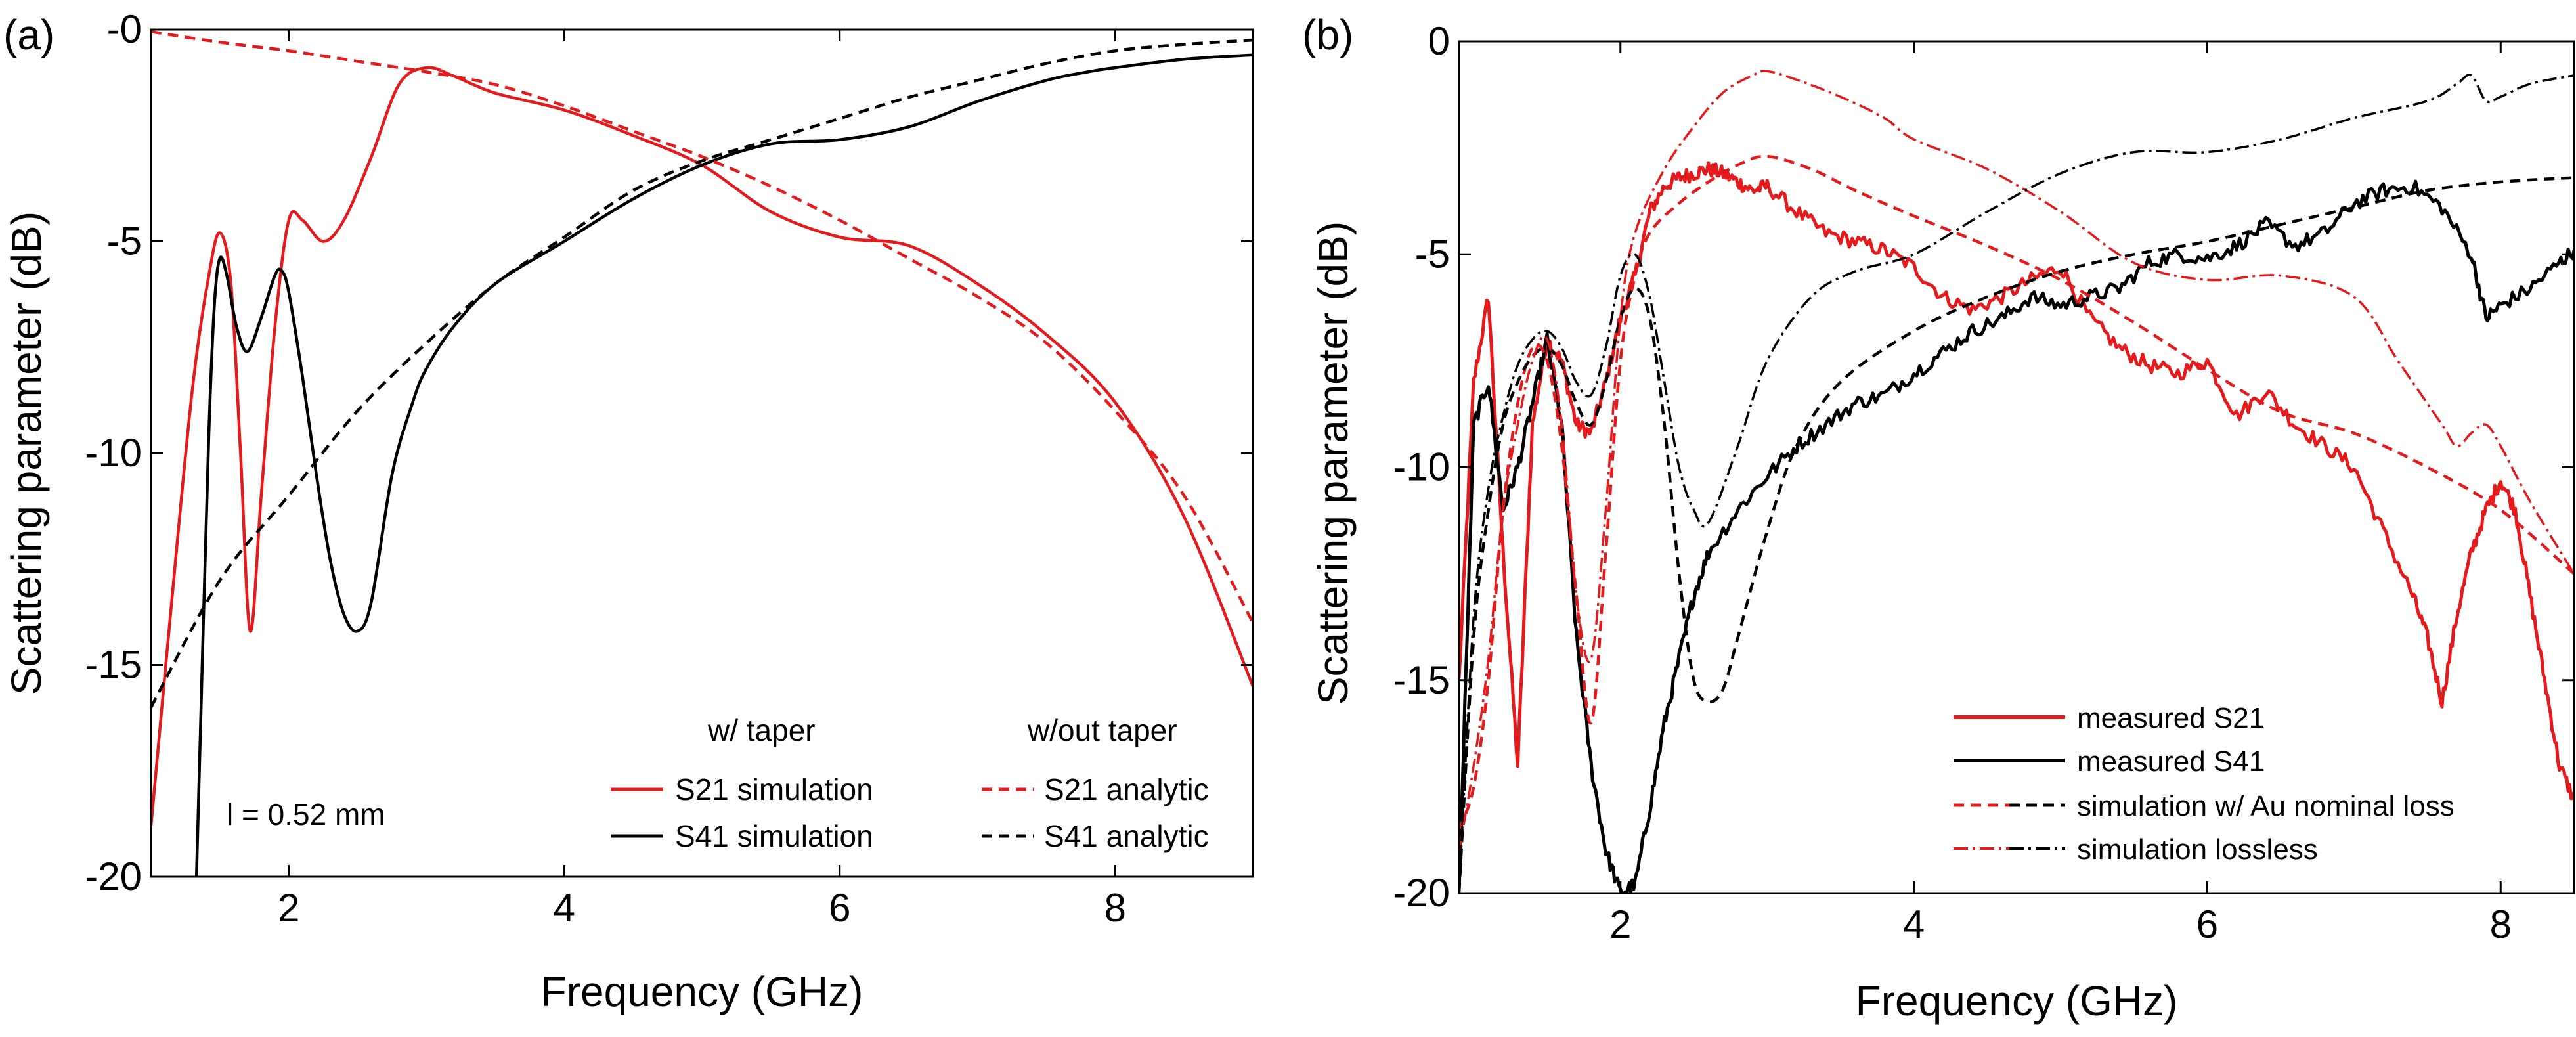 The height and width of the screenshot is (1037, 2576). Describe the element at coordinates (2207, 924) in the screenshot. I see `panel-b-xtick-label-2: 6` at that location.